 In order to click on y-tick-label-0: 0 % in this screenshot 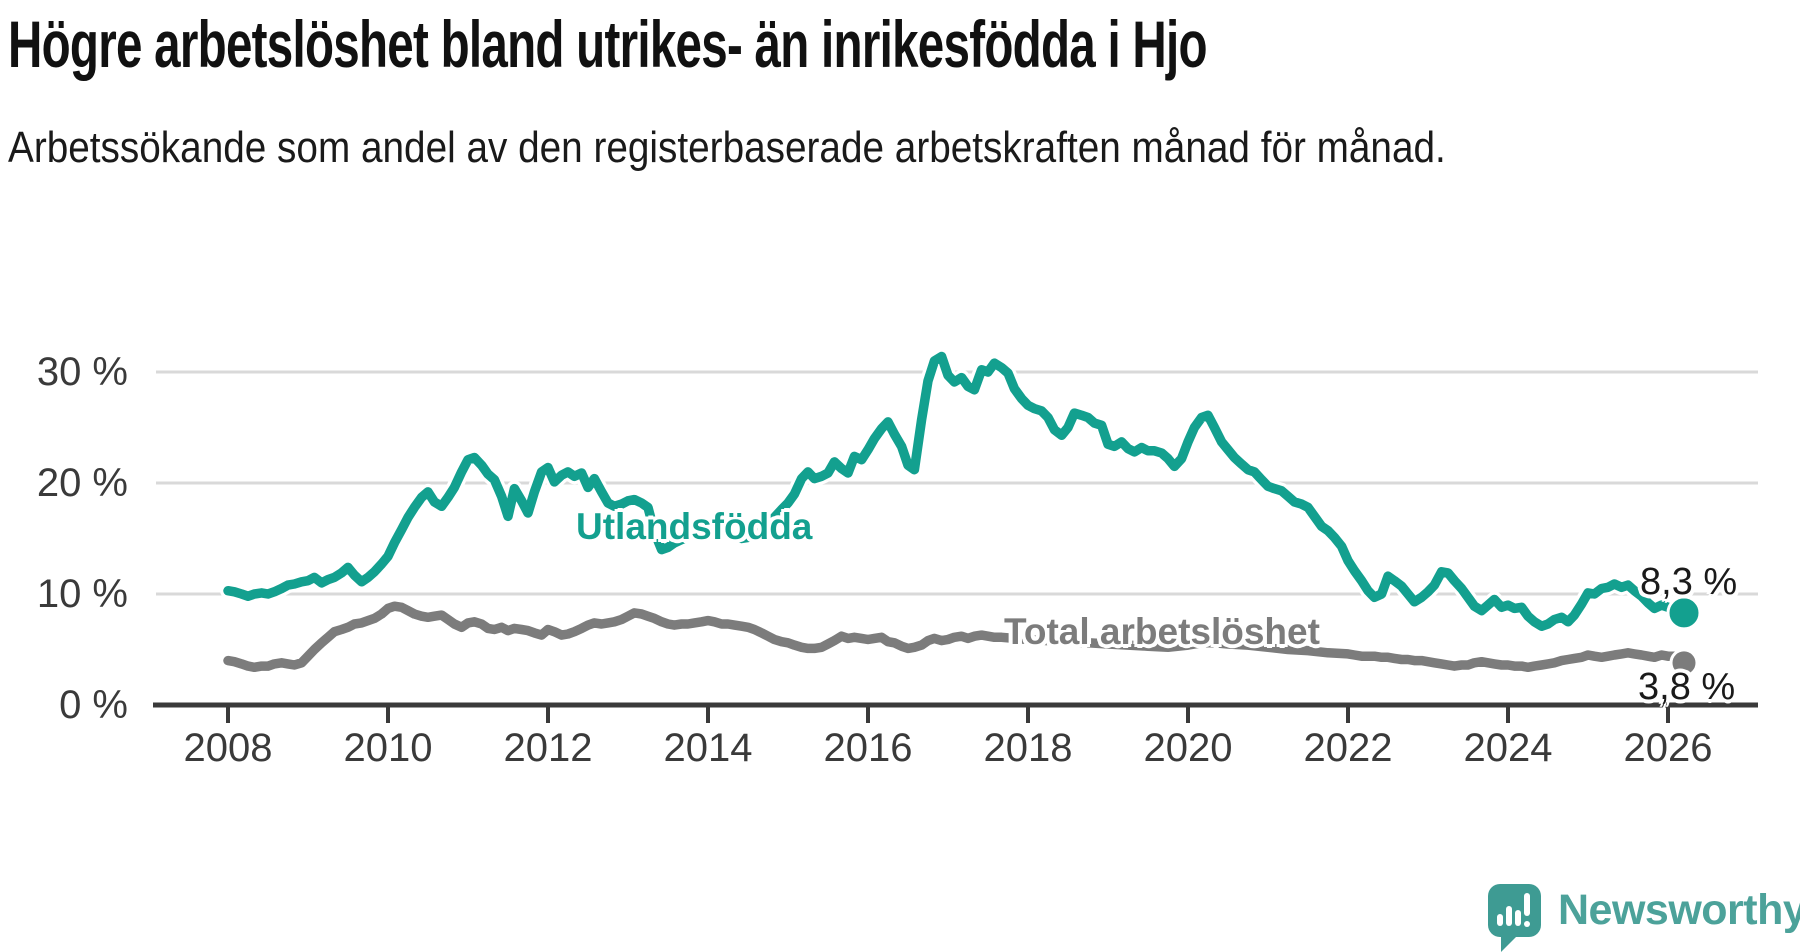, I will do `click(93, 705)`.